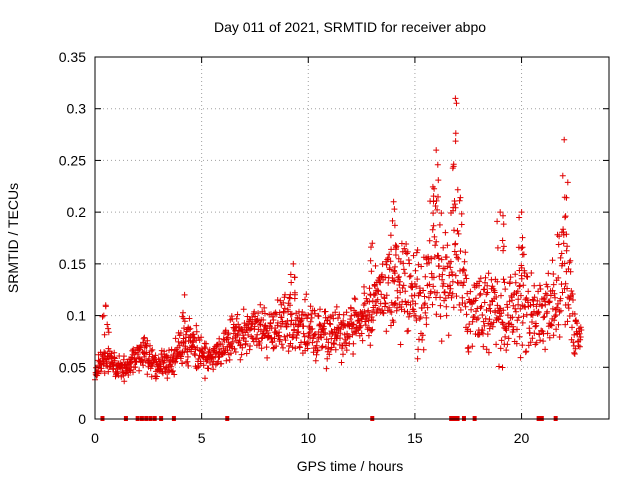 Image resolution: width=640 pixels, height=480 pixels. Describe the element at coordinates (72, 367) in the screenshot. I see `y-tick-label: 0.05` at that location.